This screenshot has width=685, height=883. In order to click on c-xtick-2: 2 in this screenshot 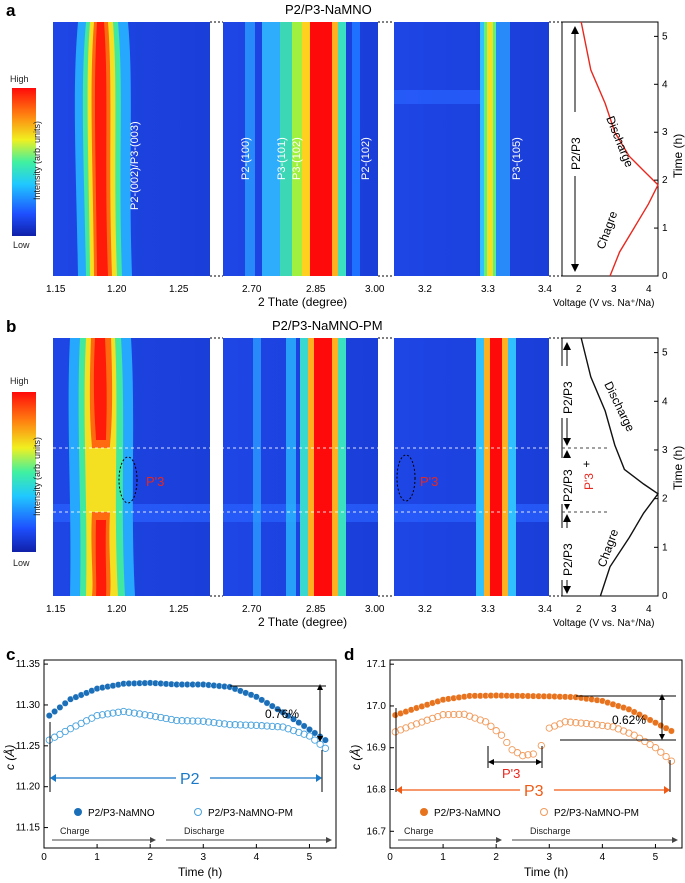, I will do `click(150, 857)`.